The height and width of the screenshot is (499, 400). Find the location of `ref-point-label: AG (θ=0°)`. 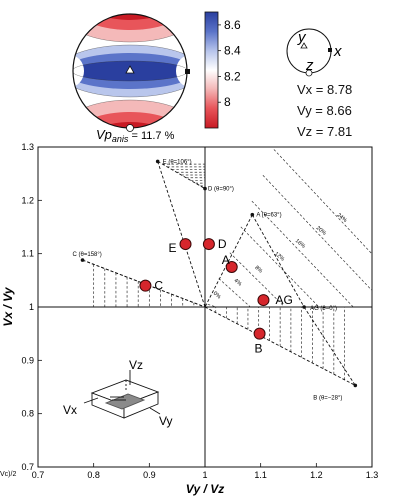

ref-point-label: AG (θ=0°) is located at coordinates (323, 309).